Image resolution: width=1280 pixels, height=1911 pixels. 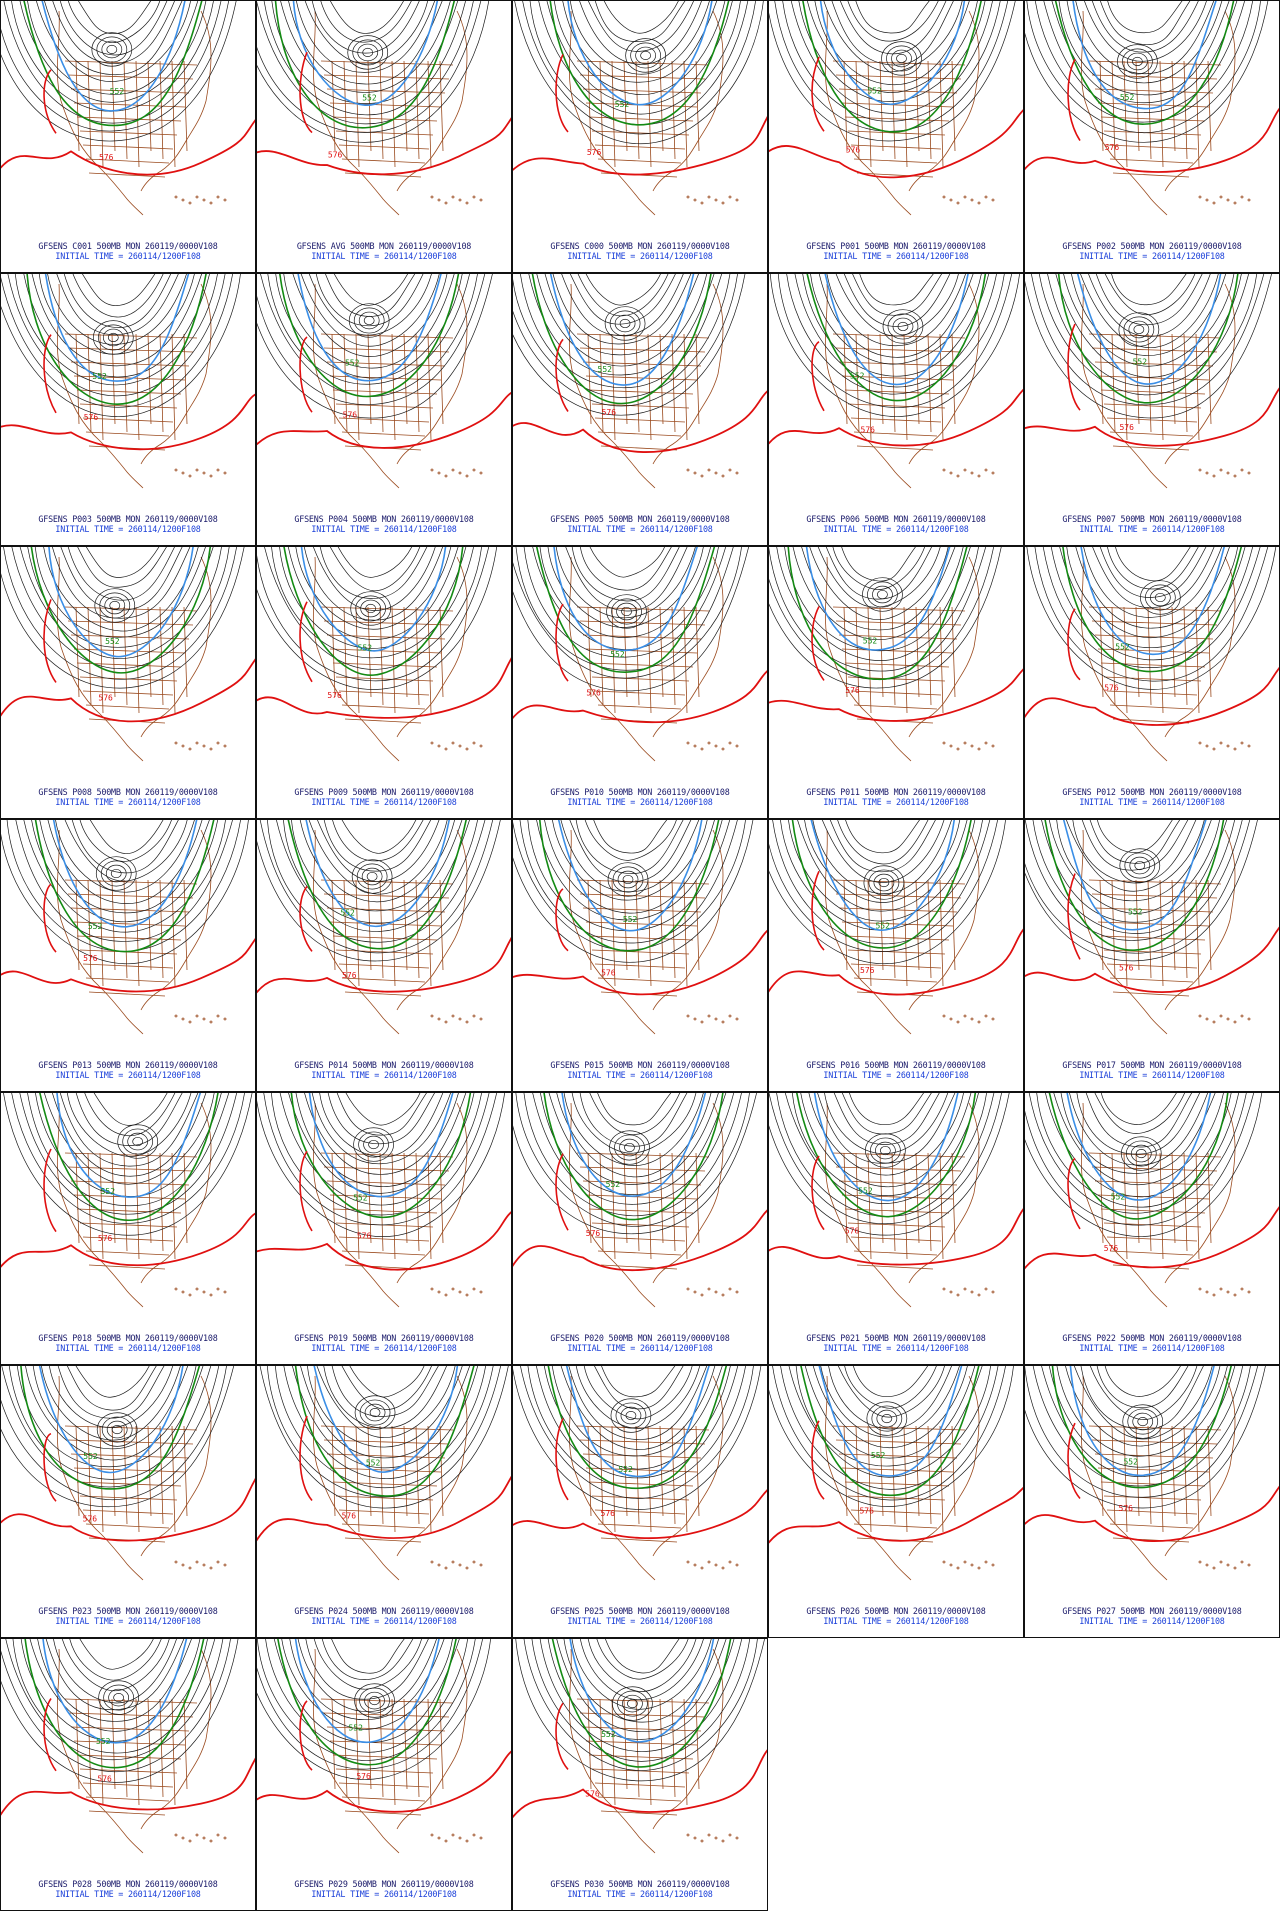 What do you see at coordinates (384, 1065) in the screenshot?
I see `panel-caption-run: GFSENS P014 500MB MON 260119/0000V108` at bounding box center [384, 1065].